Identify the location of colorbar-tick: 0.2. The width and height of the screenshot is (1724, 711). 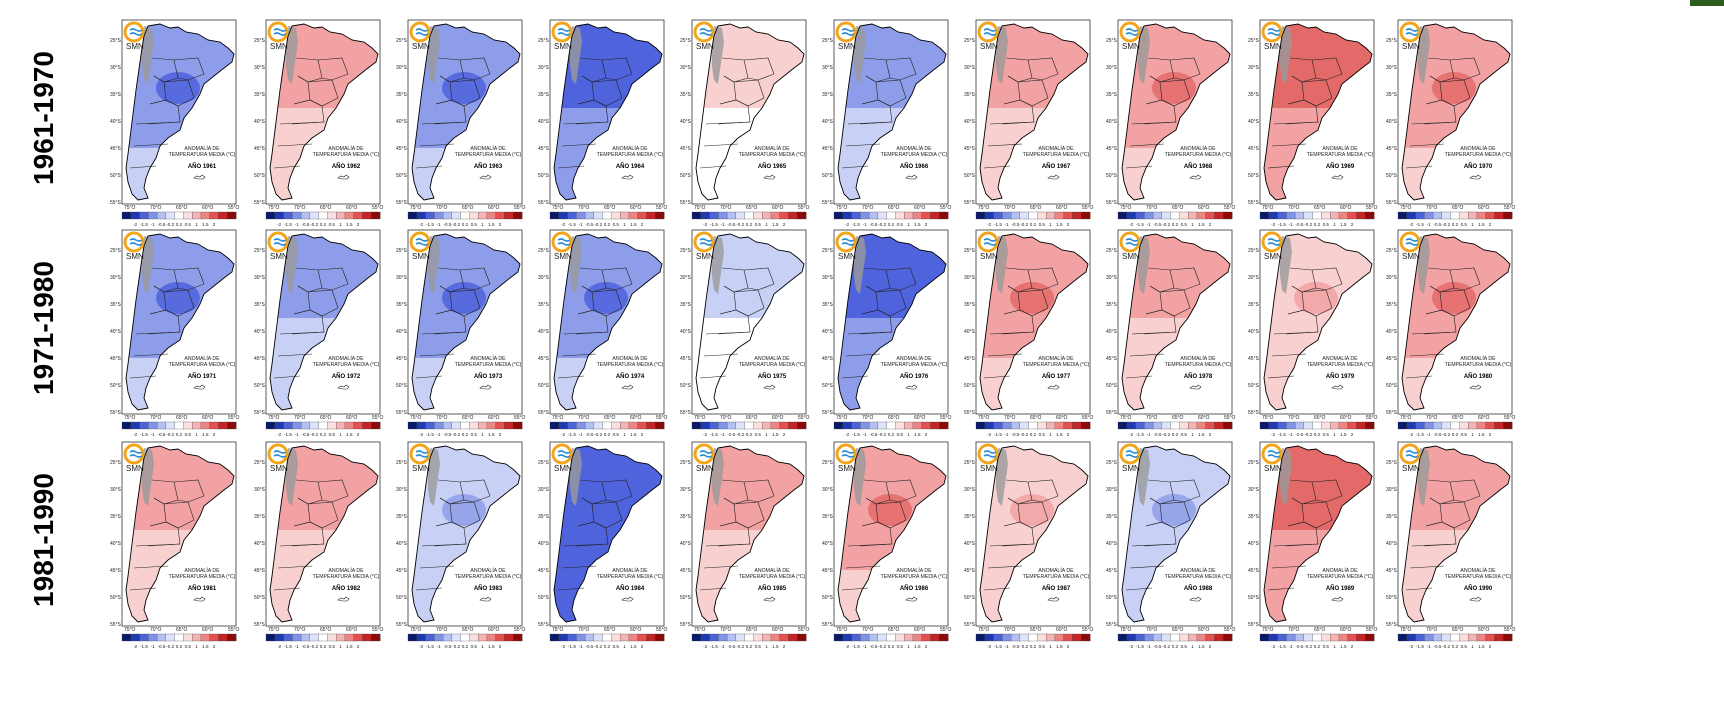
(891, 646).